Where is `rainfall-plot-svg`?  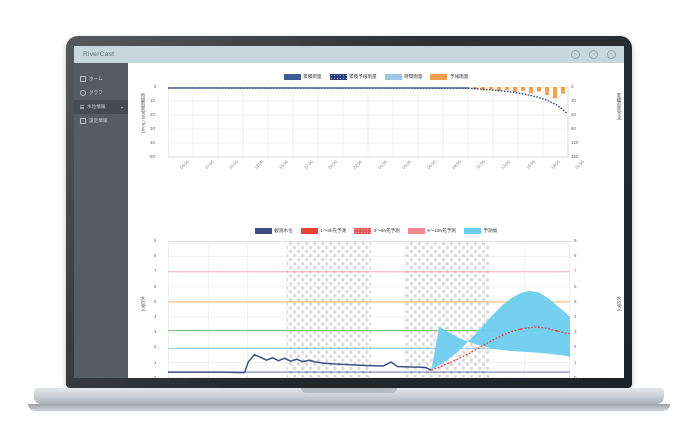 rainfall-plot-svg is located at coordinates (368, 122).